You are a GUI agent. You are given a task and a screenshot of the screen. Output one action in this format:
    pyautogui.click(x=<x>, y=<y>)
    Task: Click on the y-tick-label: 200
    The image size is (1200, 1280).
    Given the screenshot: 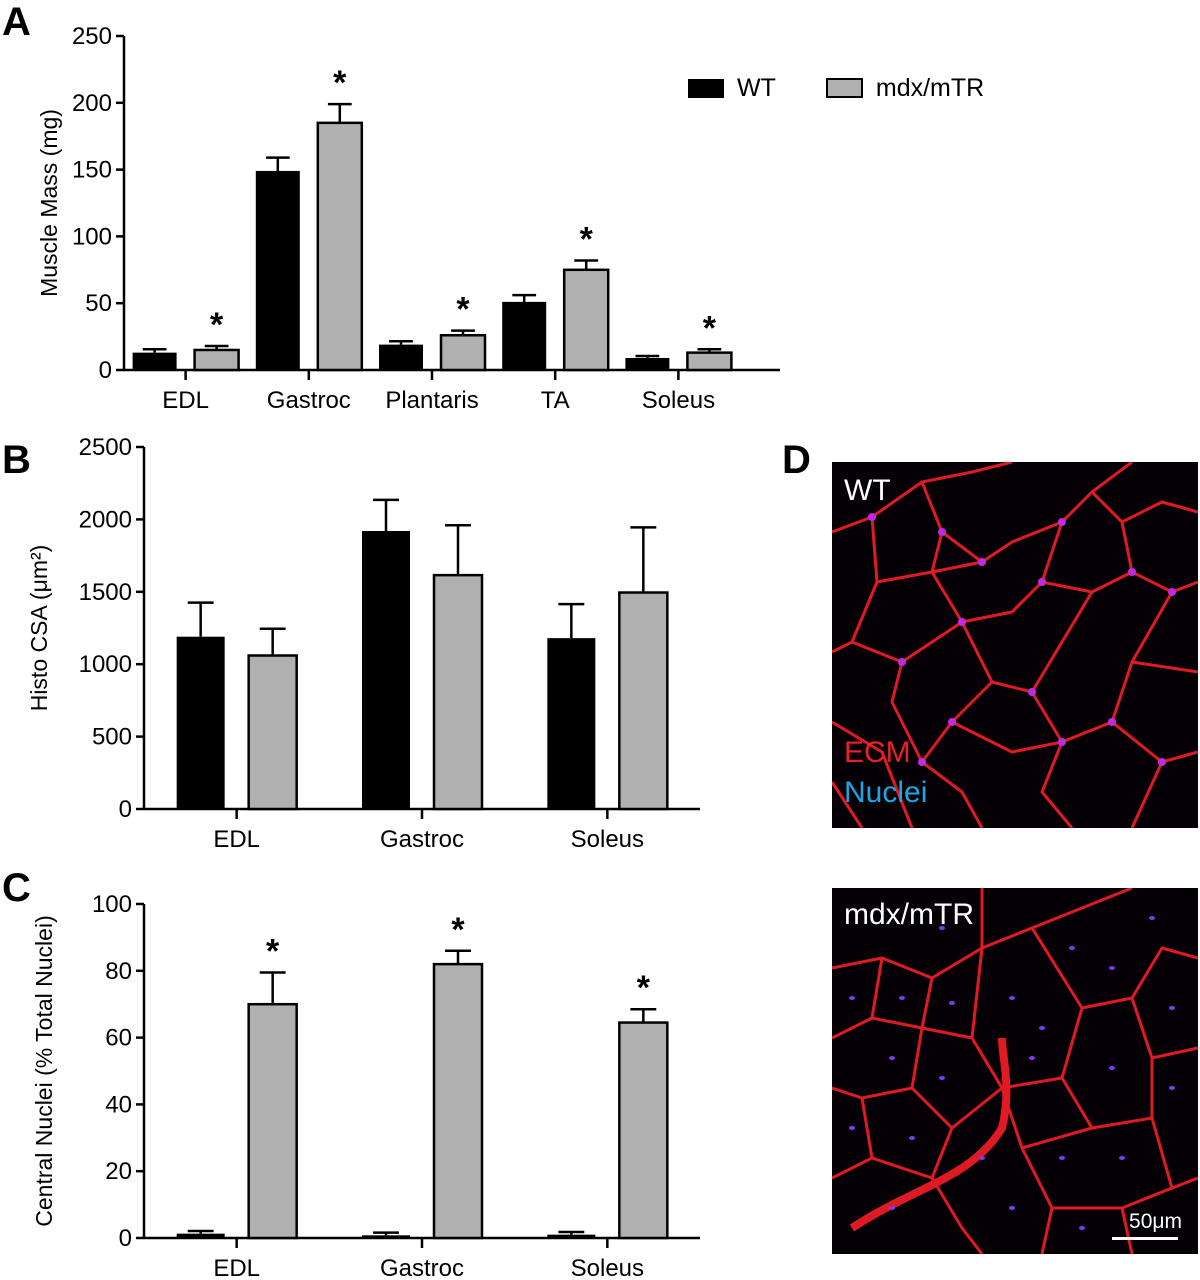 What is the action you would take?
    pyautogui.click(x=92, y=103)
    